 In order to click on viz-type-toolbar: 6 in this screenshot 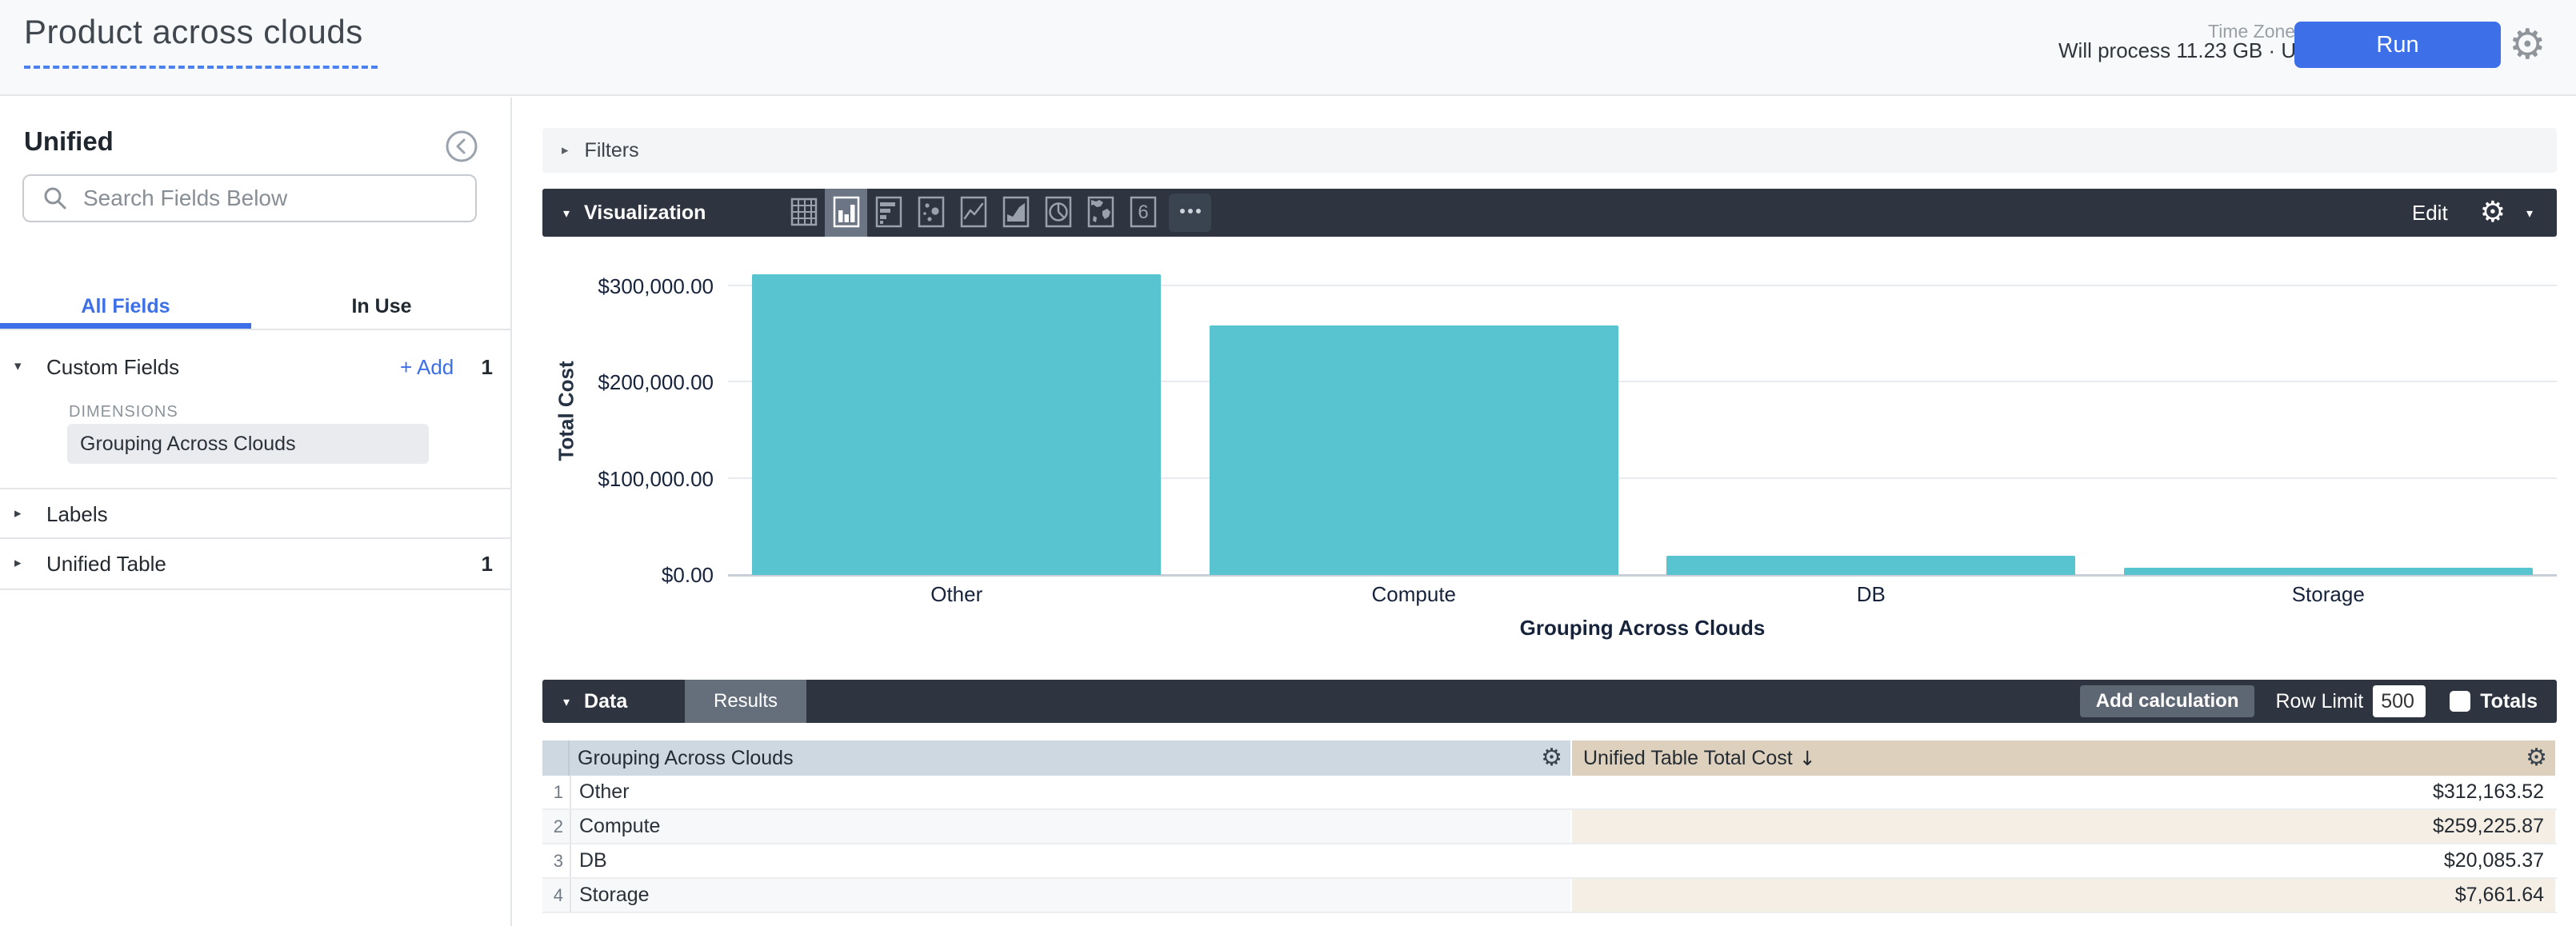, I will do `click(997, 213)`.